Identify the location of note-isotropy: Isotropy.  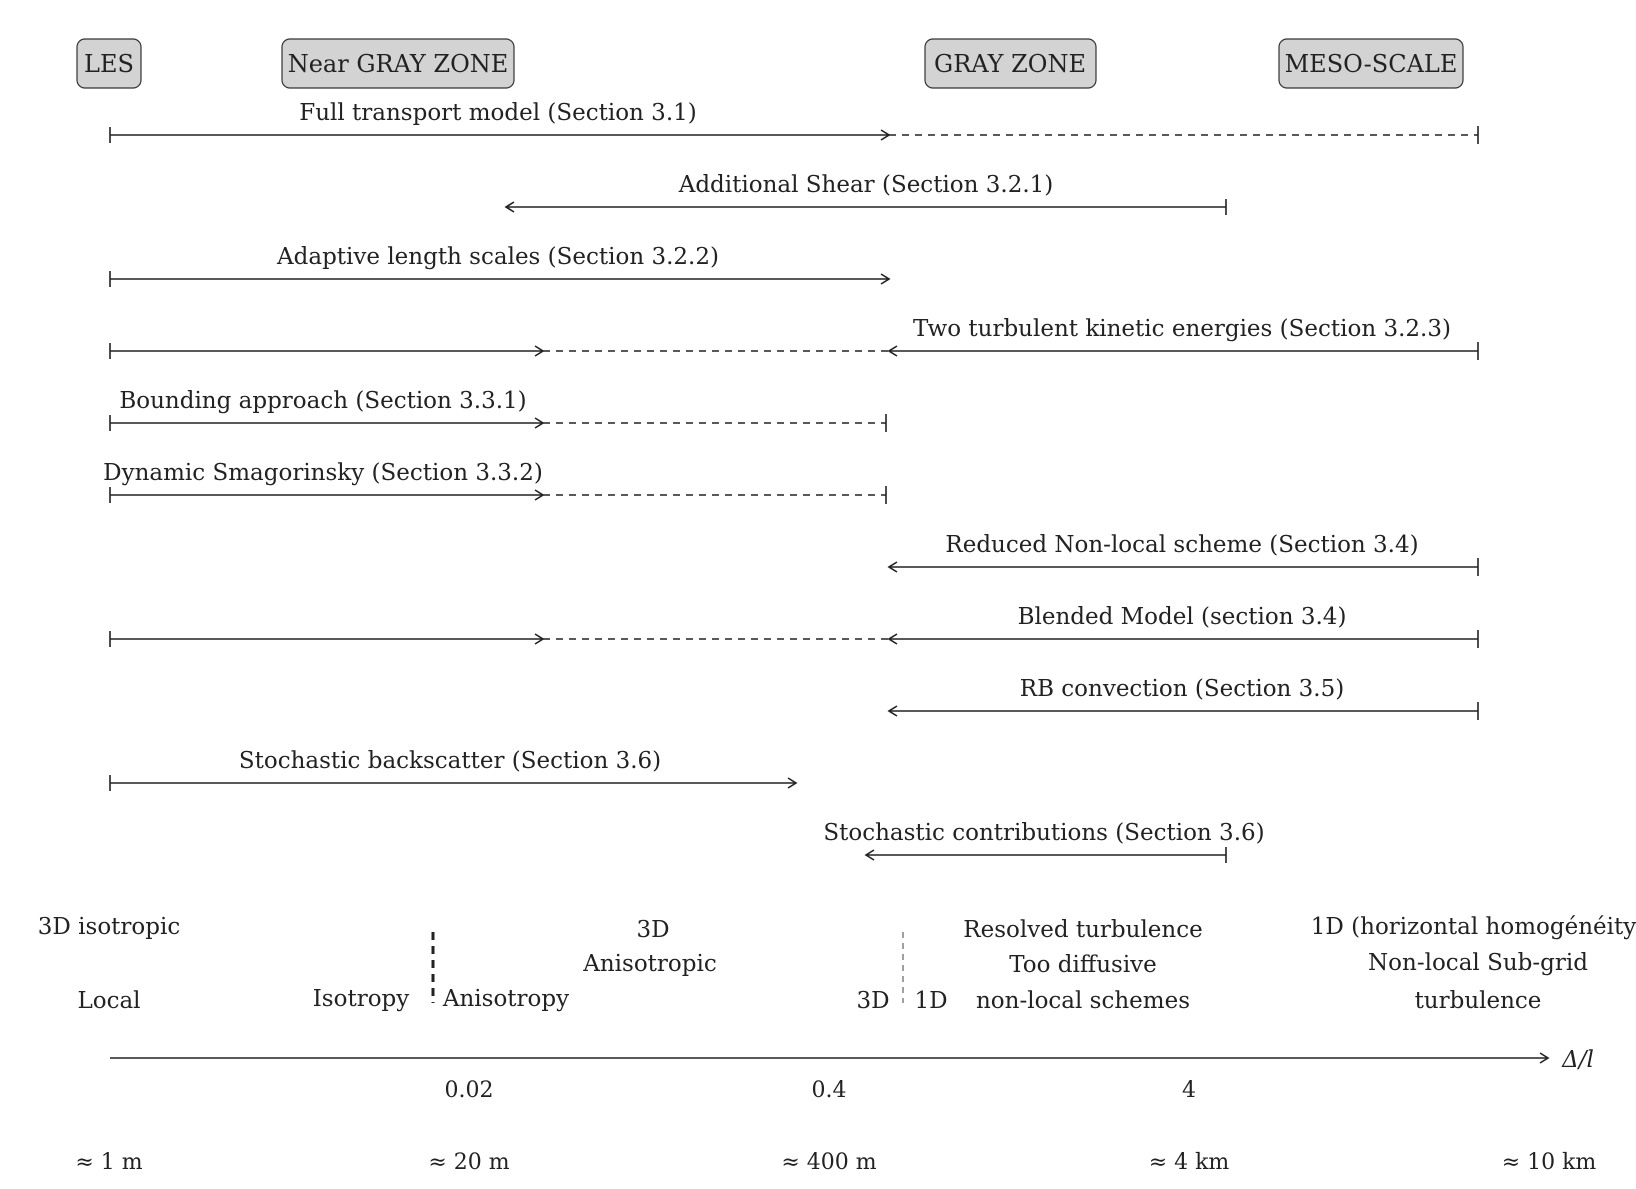
(361, 999).